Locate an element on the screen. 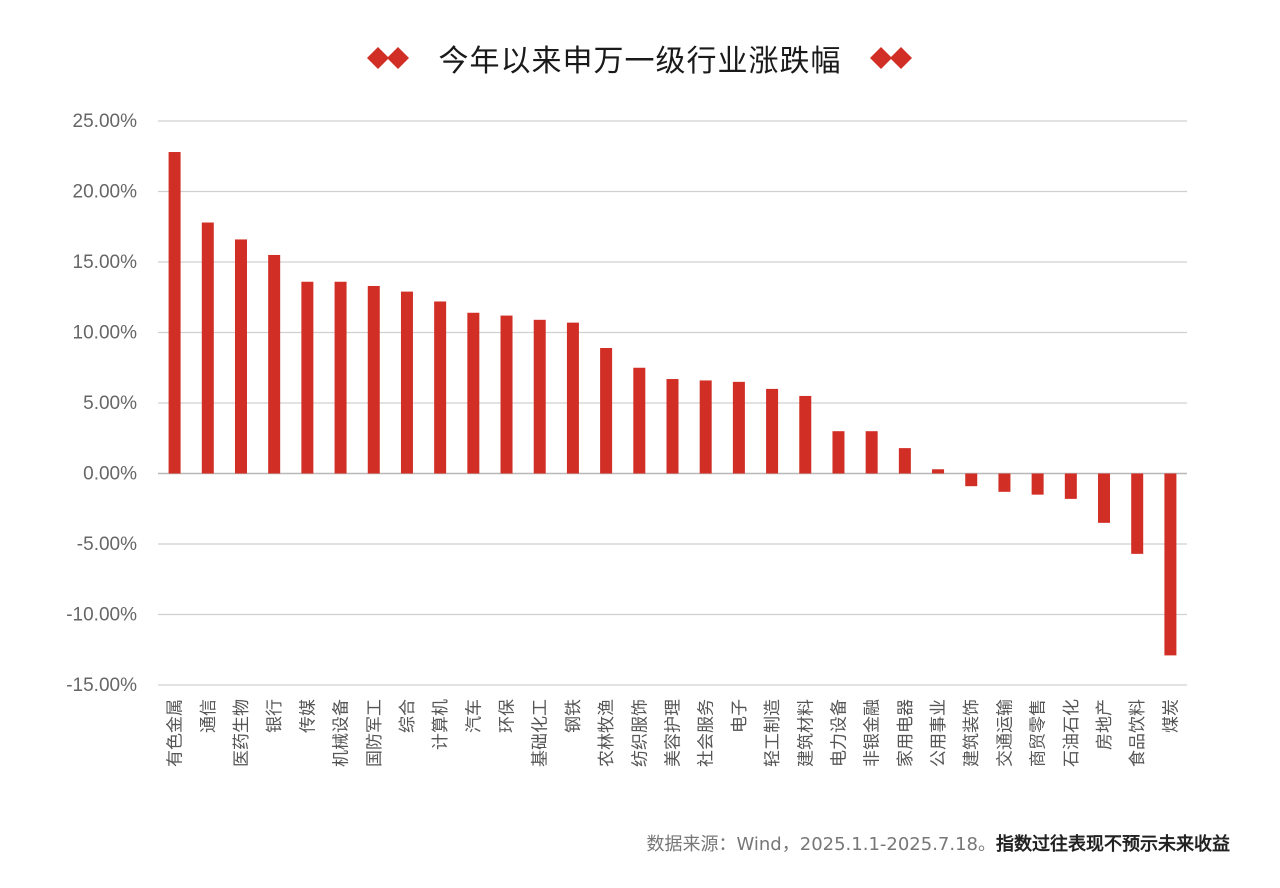 The height and width of the screenshot is (888, 1280). x-category-label: 农林牧渔 is located at coordinates (607, 733).